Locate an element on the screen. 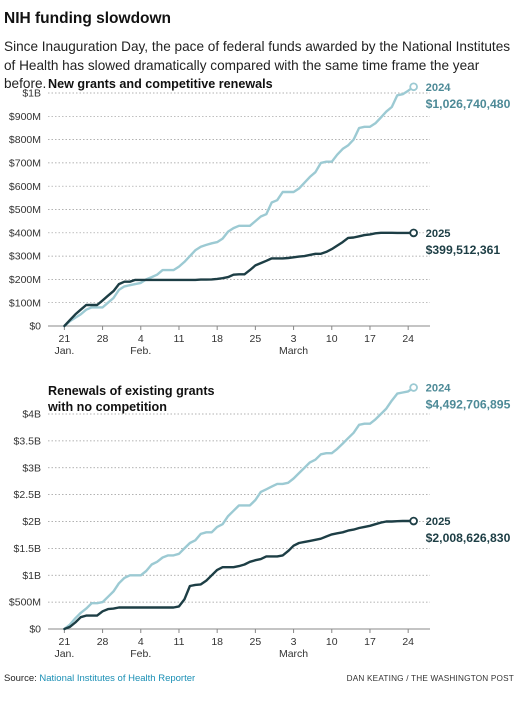  source-label: Source: is located at coordinates (22, 678).